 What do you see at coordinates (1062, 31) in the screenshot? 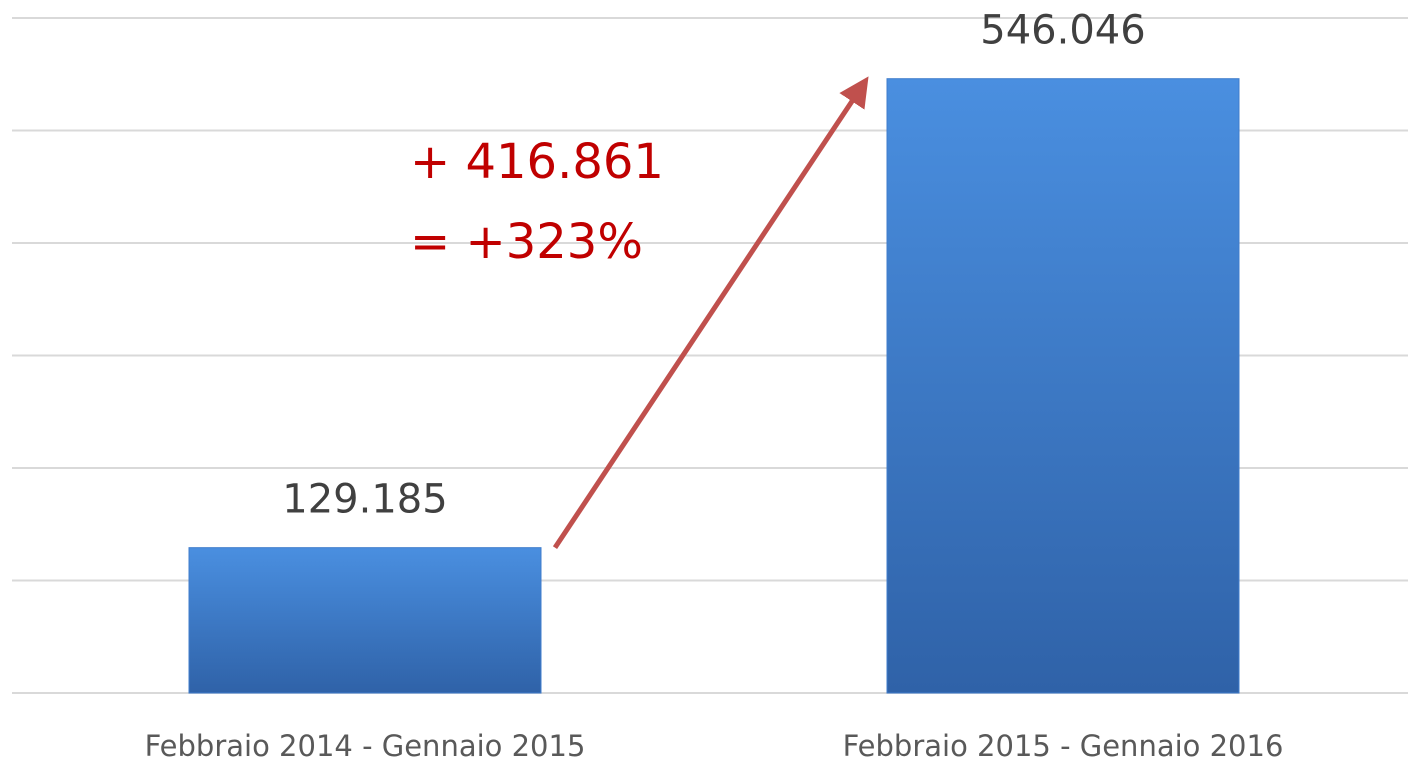
I see `data-label: 546.046` at bounding box center [1062, 31].